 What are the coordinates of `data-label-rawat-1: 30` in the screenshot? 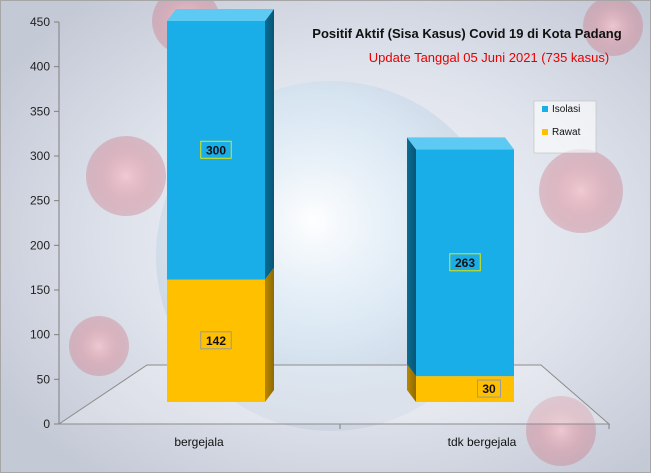 It's located at (489, 389).